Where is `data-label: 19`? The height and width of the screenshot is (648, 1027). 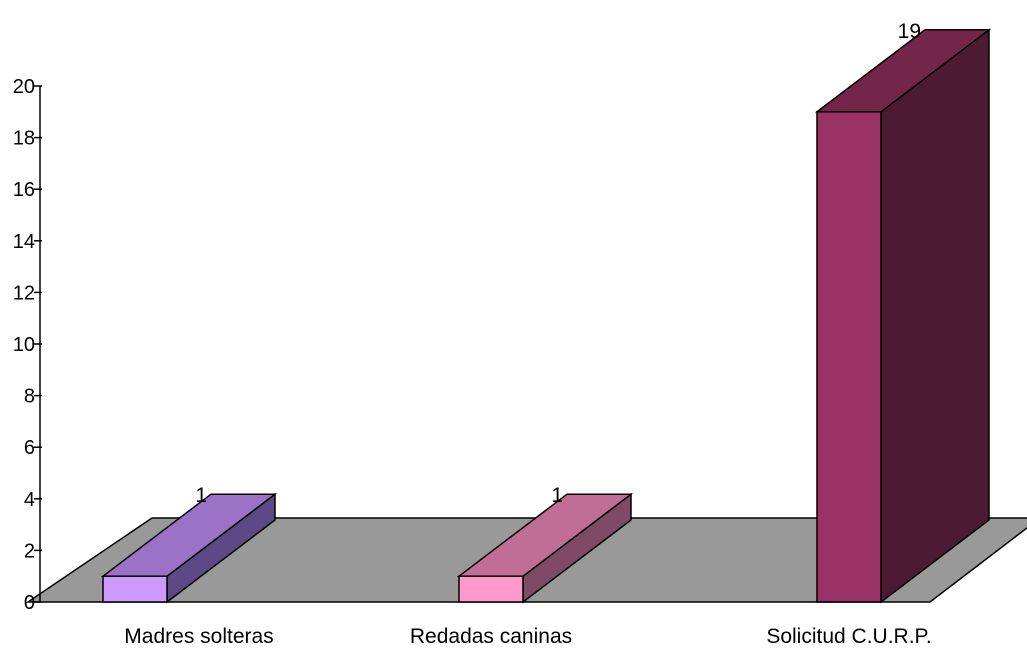
data-label: 19 is located at coordinates (909, 31).